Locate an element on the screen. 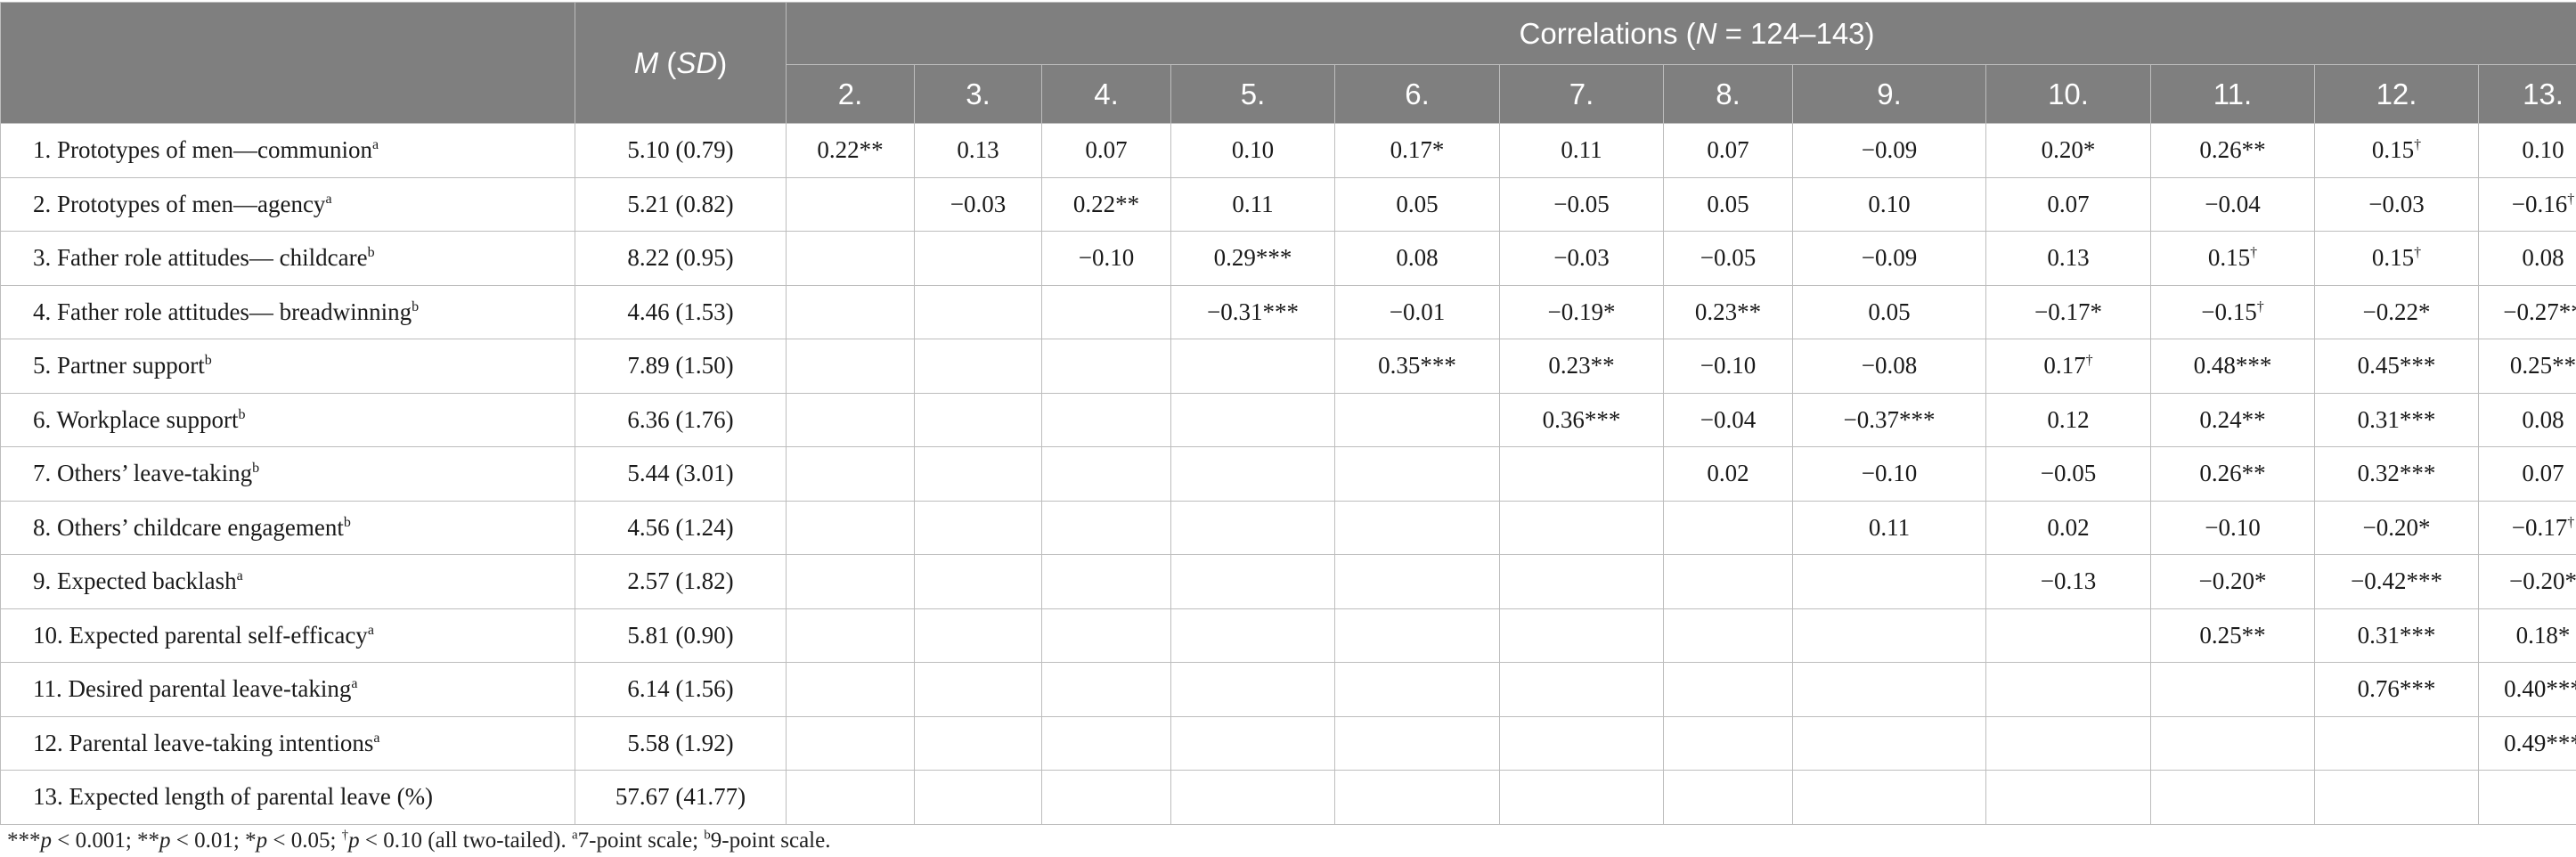 The image size is (2576, 857). correlation-cell: 0.25** is located at coordinates (2527, 366).